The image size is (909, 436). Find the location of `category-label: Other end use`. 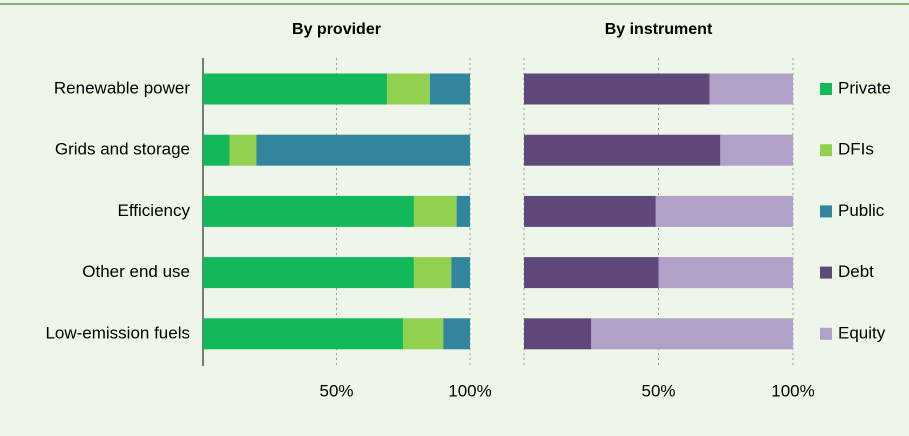

category-label: Other end use is located at coordinates (136, 271).